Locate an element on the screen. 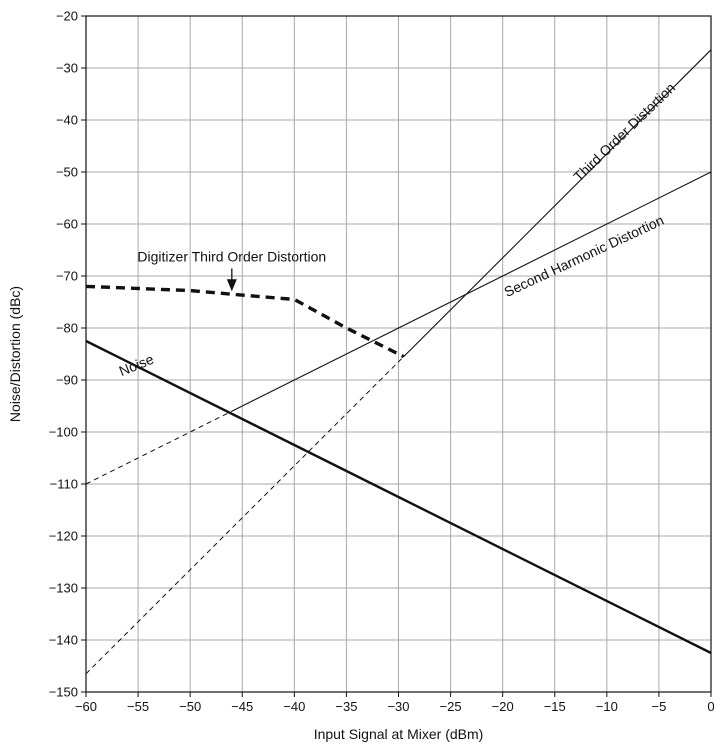  x-tick-label: −20 is located at coordinates (503, 706).